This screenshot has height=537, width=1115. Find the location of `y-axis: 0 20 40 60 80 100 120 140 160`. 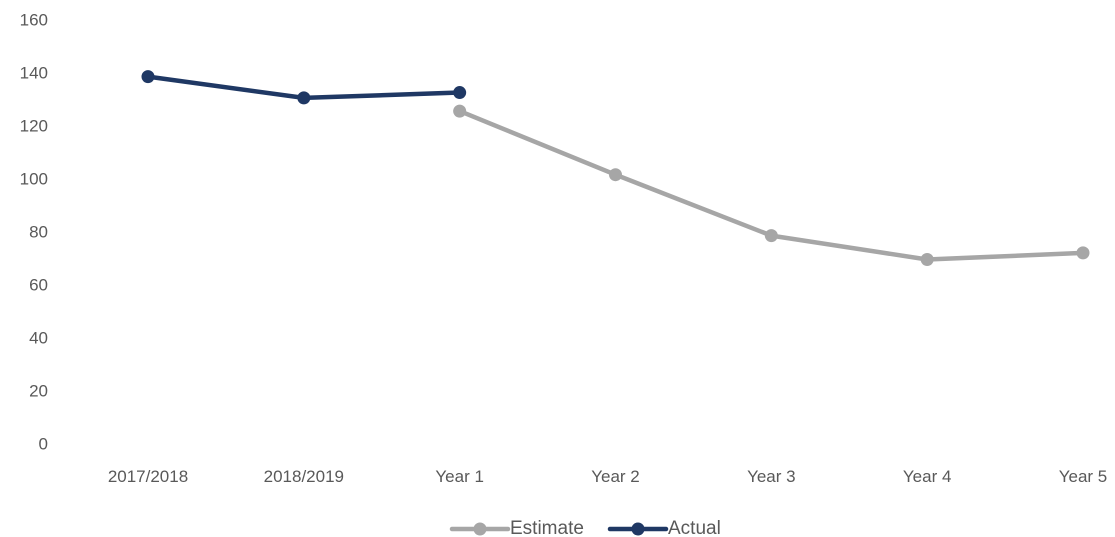

y-axis: 0 20 40 60 80 100 120 140 160 is located at coordinates (34, 231).